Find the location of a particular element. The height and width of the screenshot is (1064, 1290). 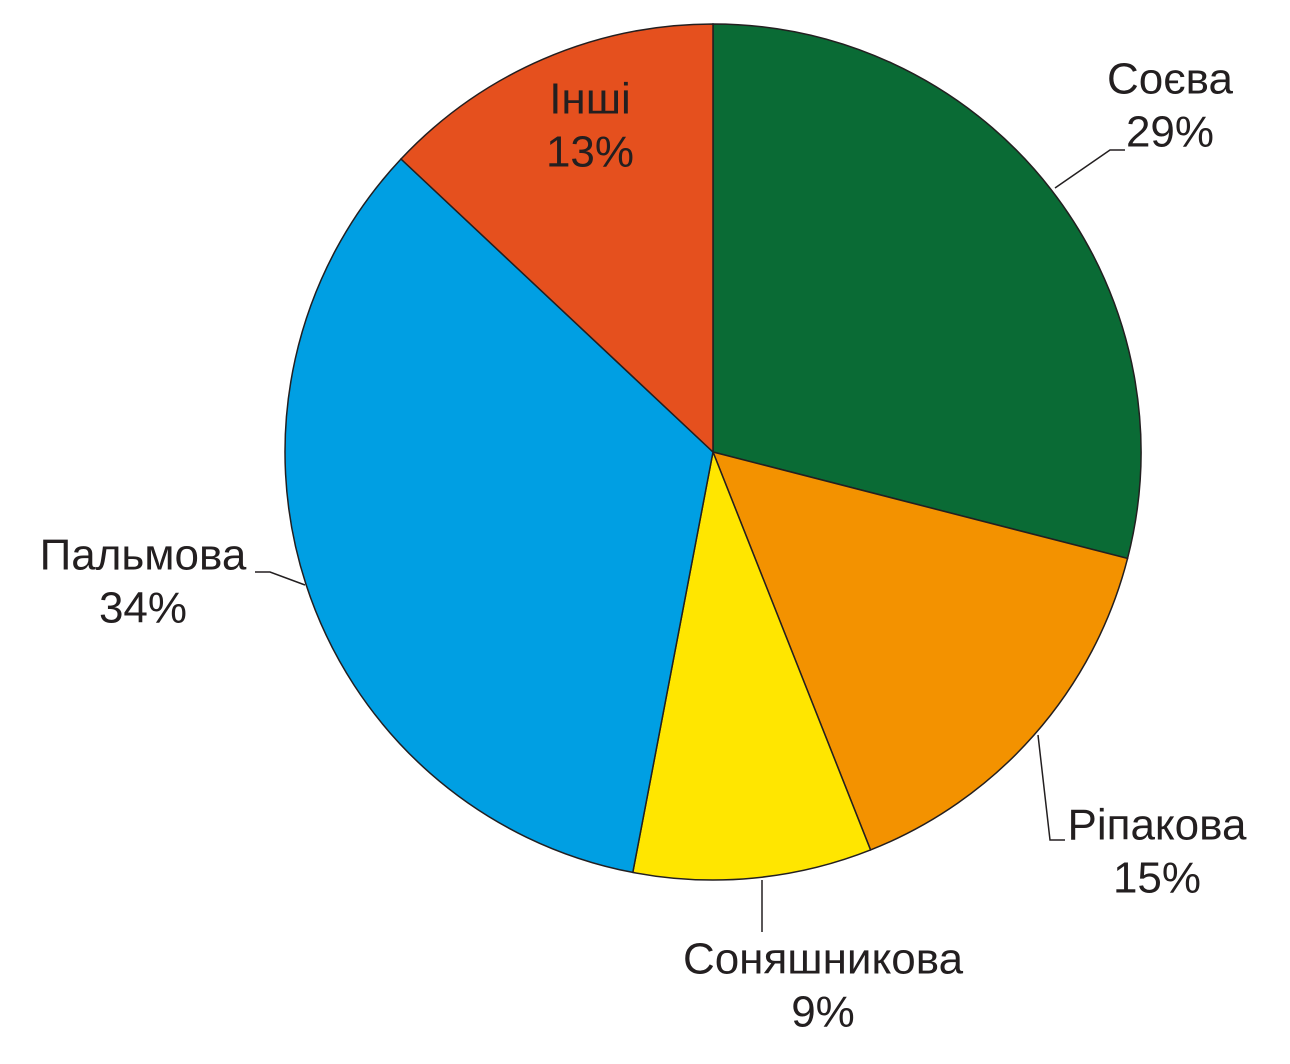

value-label: 13% is located at coordinates (590, 152).